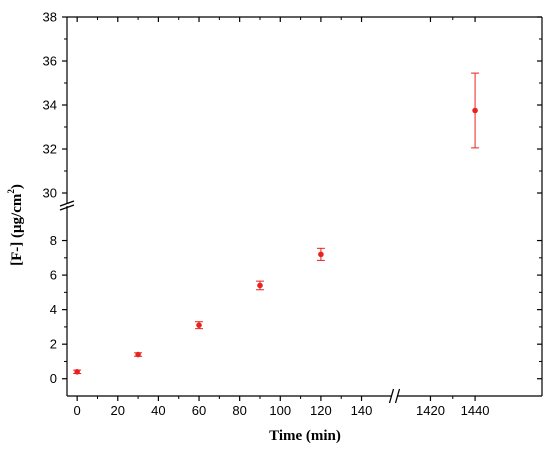 Image resolution: width=550 pixels, height=452 pixels. I want to click on x-tick-label: 120, so click(321, 410).